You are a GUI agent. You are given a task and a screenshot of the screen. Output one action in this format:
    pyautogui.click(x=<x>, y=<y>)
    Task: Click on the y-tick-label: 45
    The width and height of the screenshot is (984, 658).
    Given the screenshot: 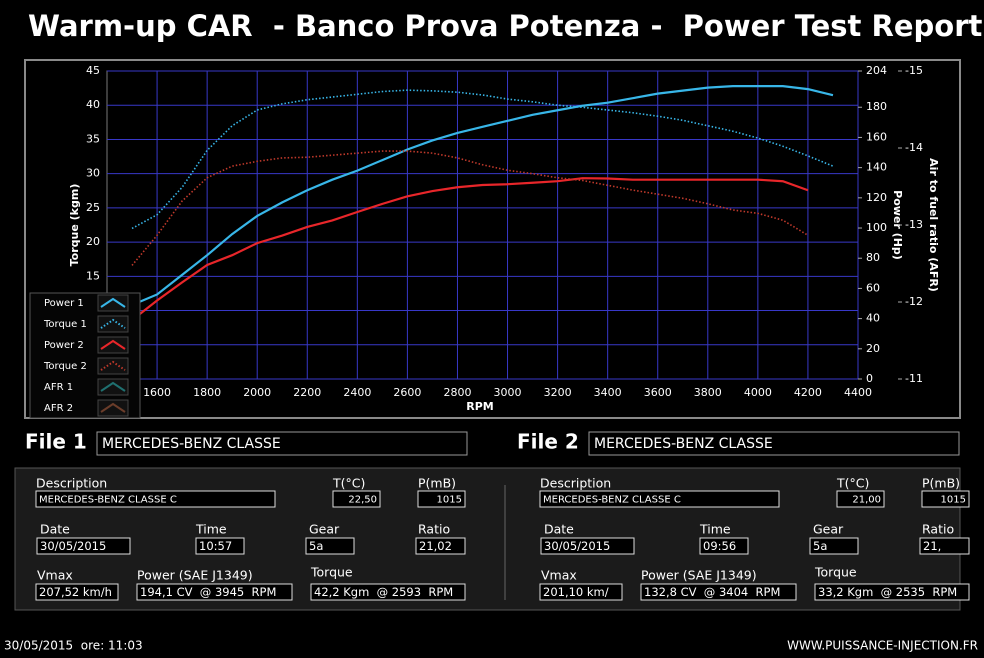 What is the action you would take?
    pyautogui.click(x=93, y=70)
    